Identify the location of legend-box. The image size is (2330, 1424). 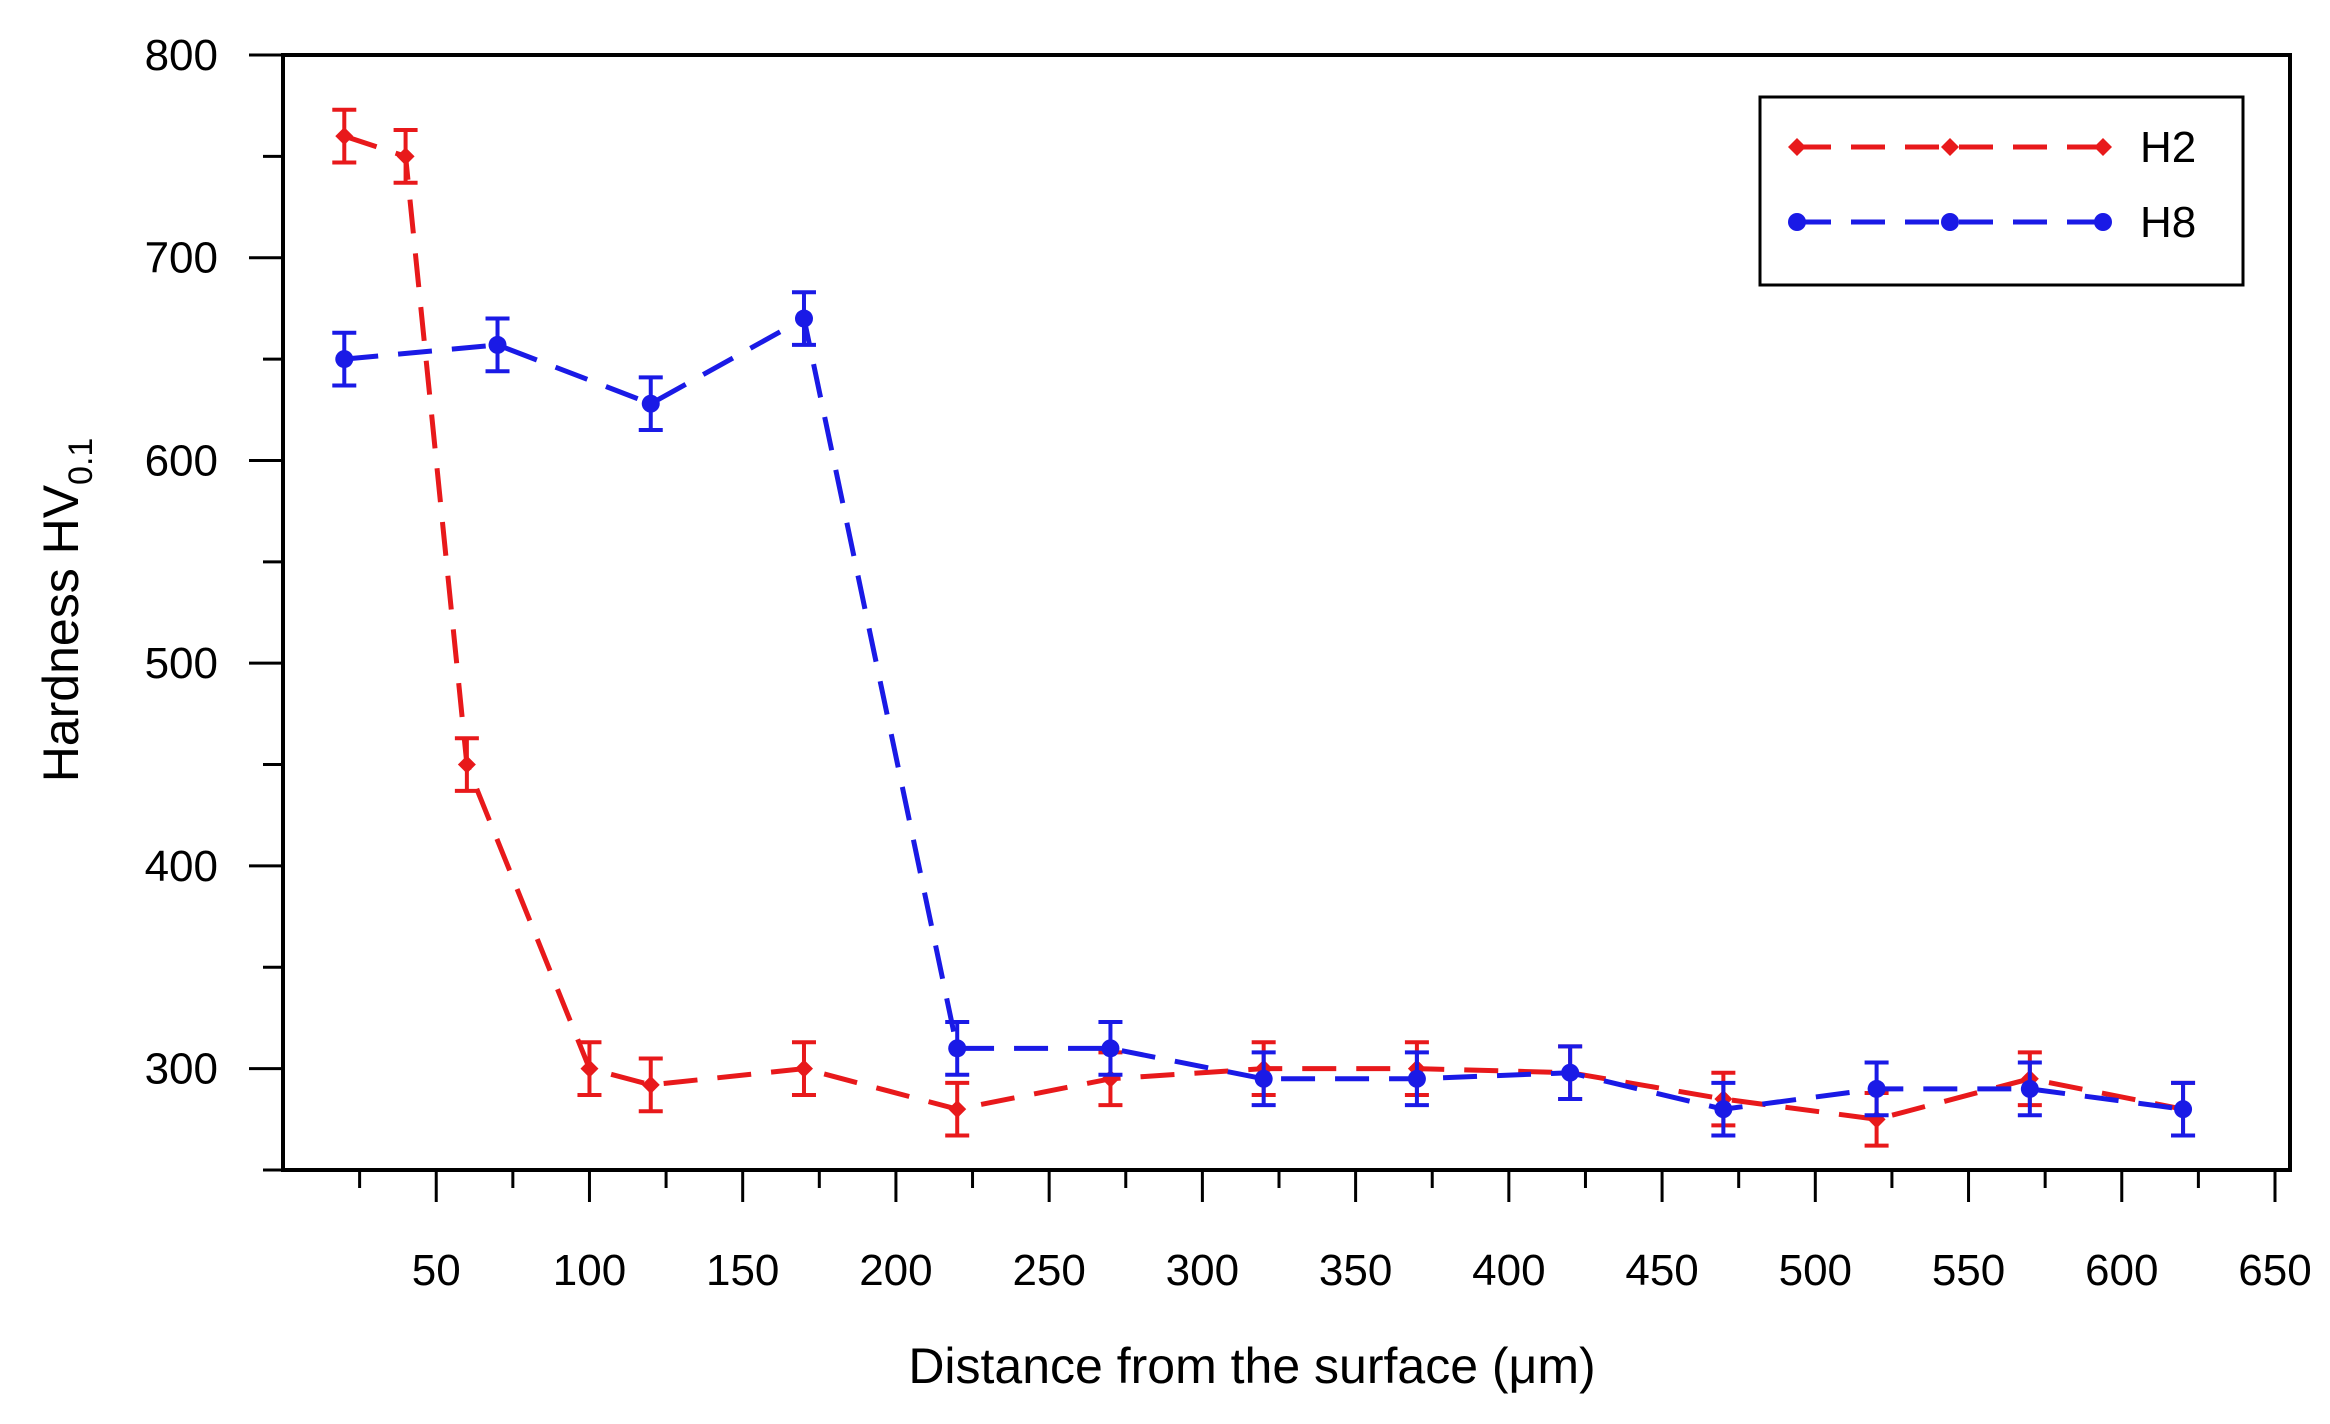
(2001, 191).